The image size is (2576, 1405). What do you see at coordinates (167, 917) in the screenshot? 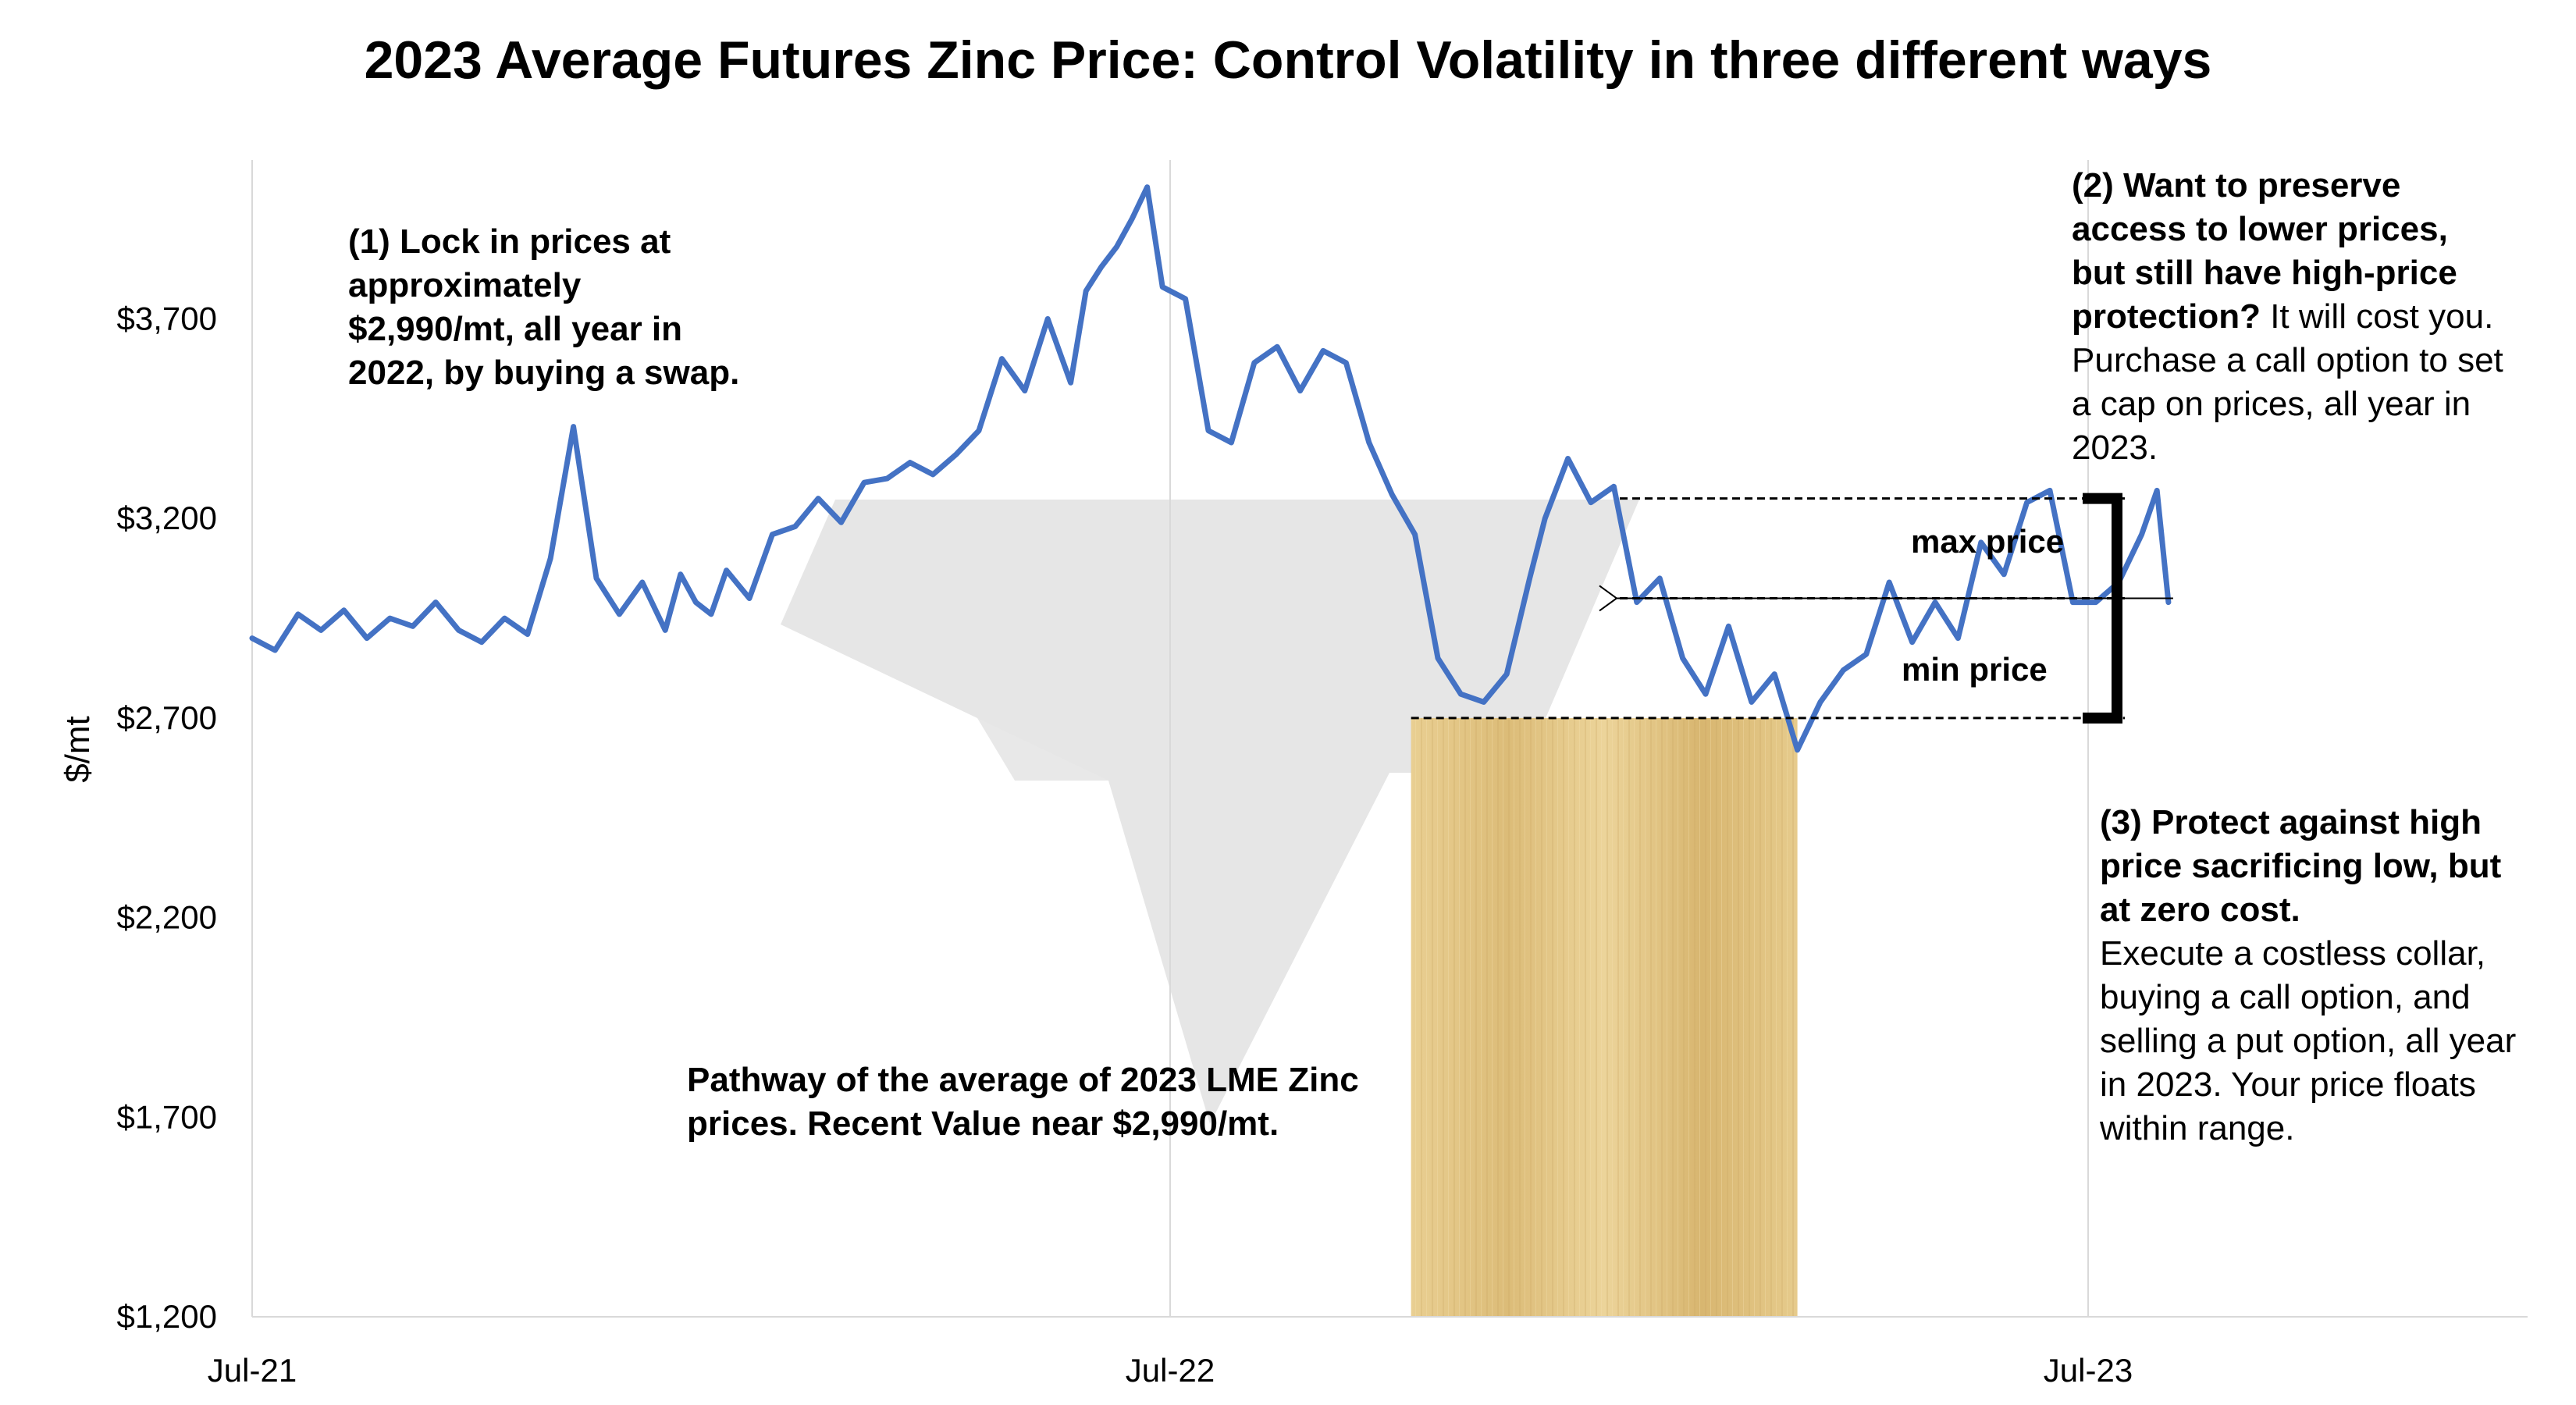
I see `y-tick-label: $2,200` at bounding box center [167, 917].